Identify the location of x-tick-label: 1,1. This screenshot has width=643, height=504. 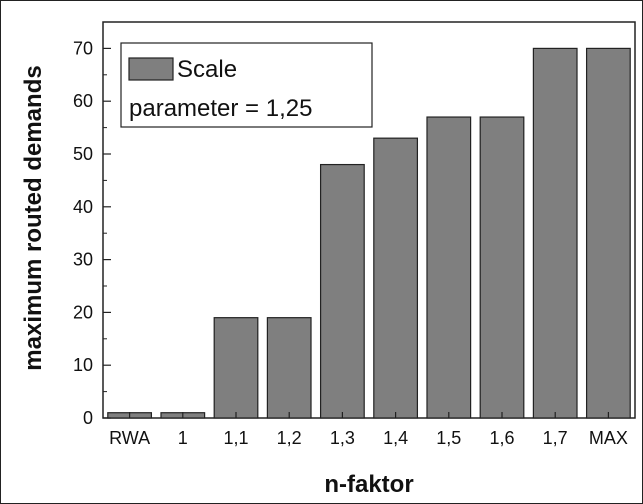
(235, 438).